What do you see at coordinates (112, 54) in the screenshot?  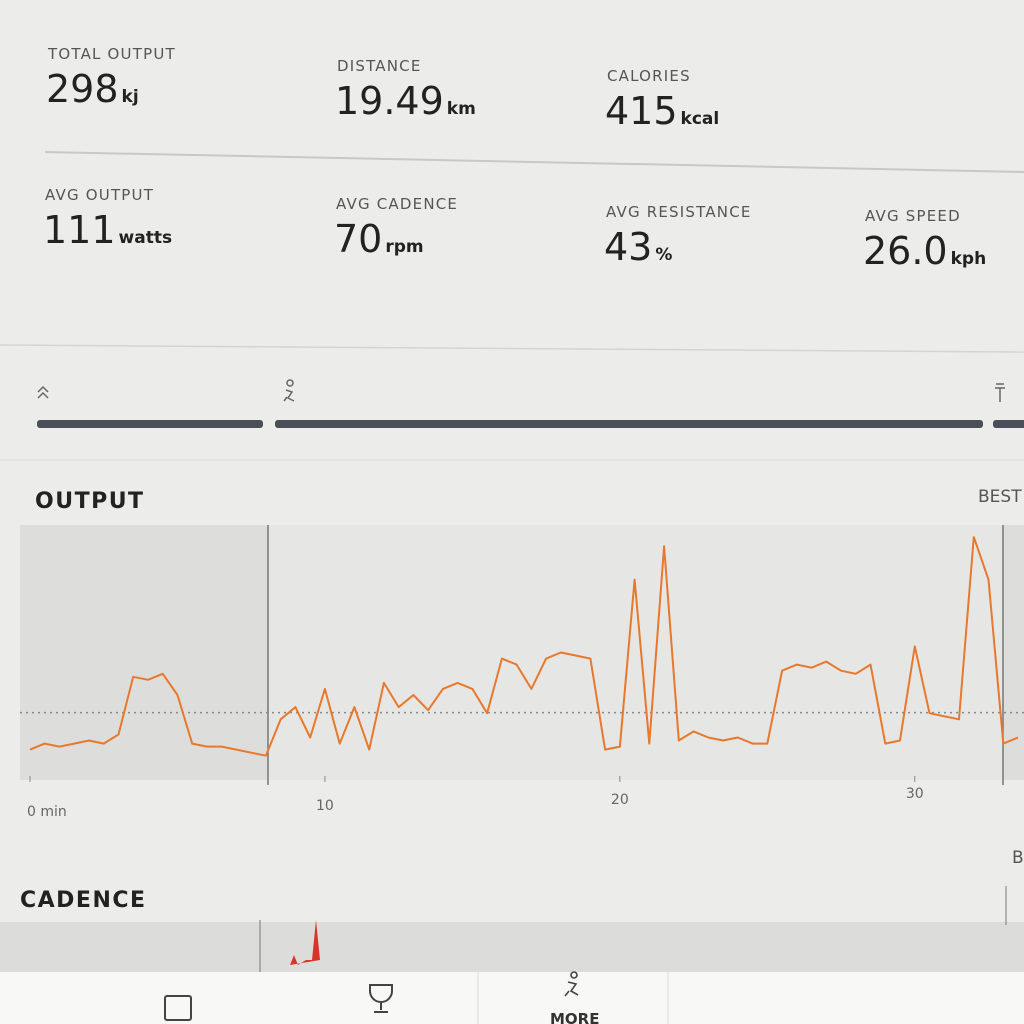 I see `stat-label: TOTAL OUTPUT` at bounding box center [112, 54].